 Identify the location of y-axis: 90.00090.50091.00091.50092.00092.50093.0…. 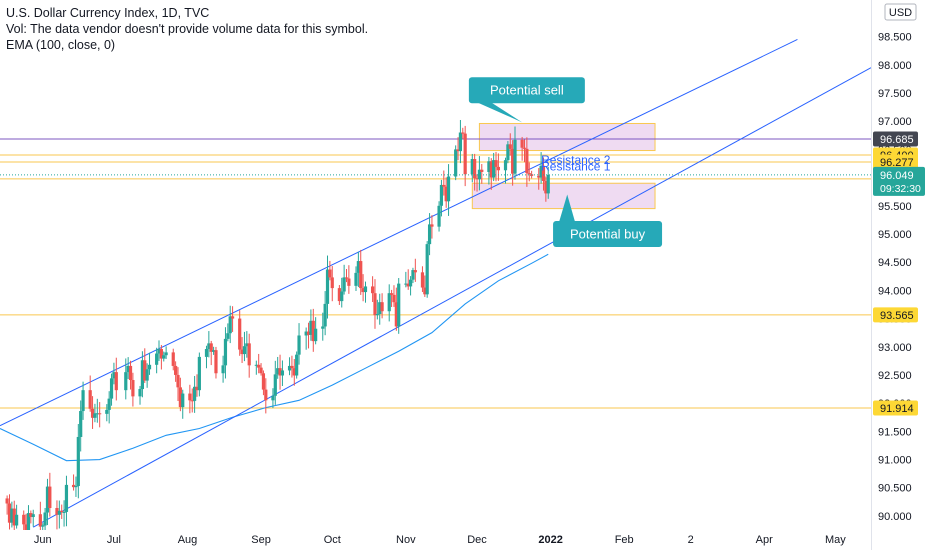
(898, 275).